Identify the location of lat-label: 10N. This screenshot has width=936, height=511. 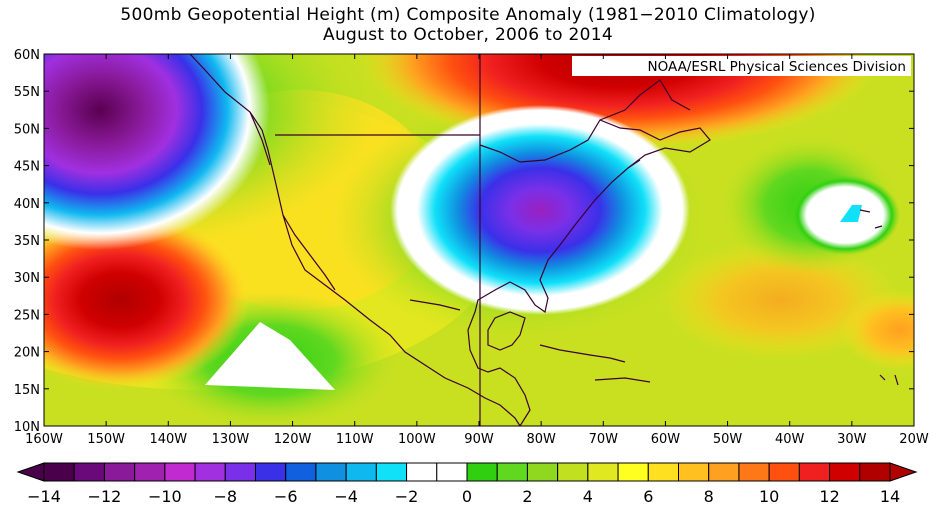
(27, 427).